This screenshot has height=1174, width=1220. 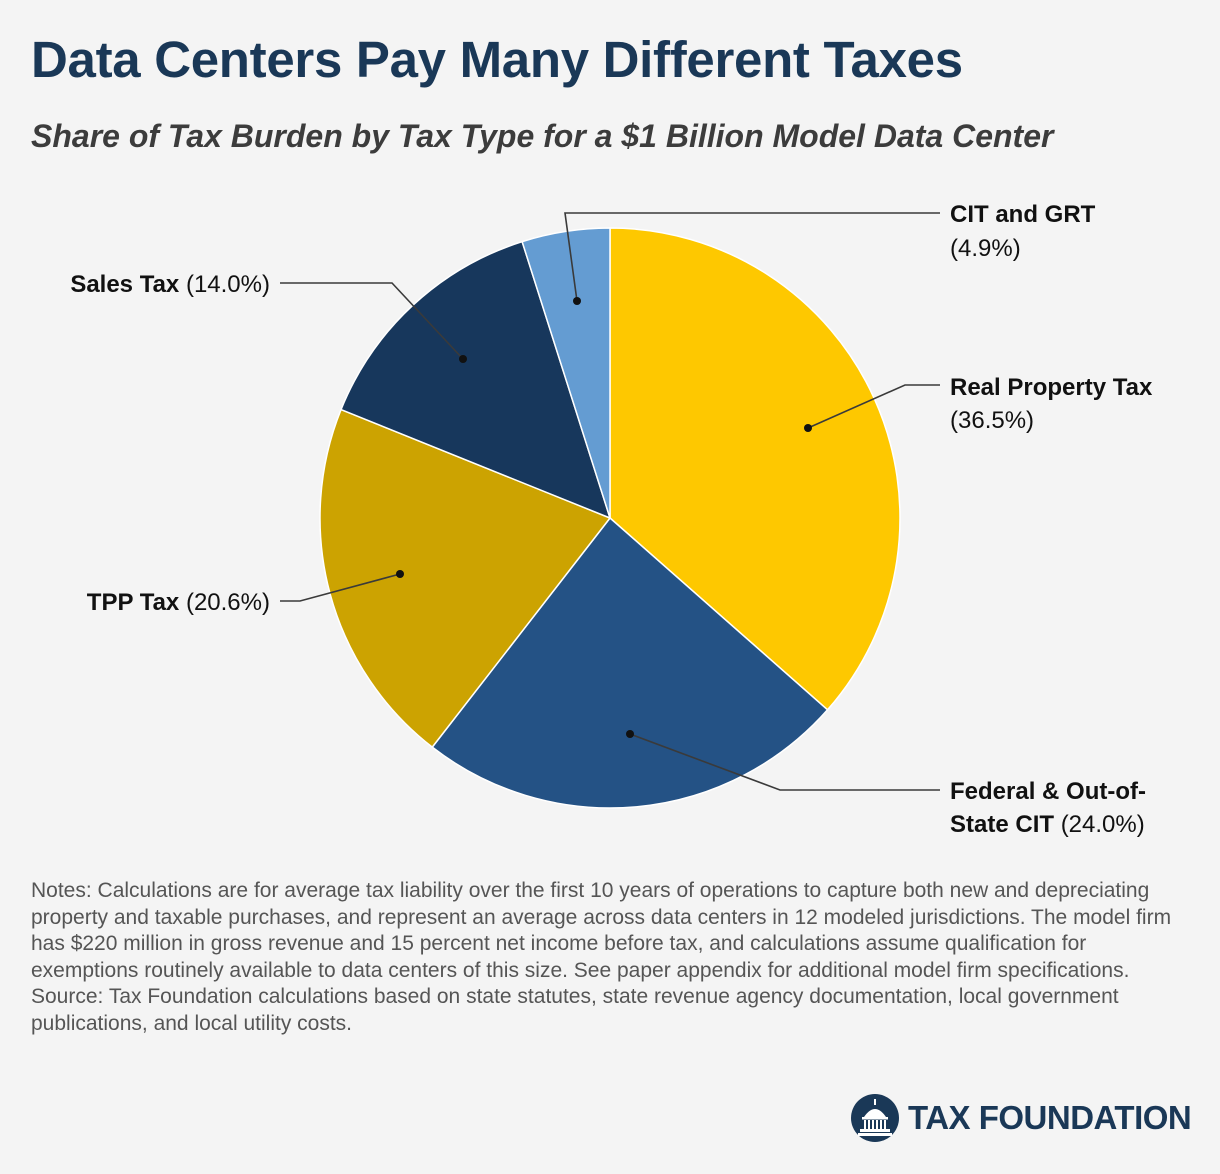 I want to click on label-federal-second: State CIT (24.0%), so click(x=1047, y=824).